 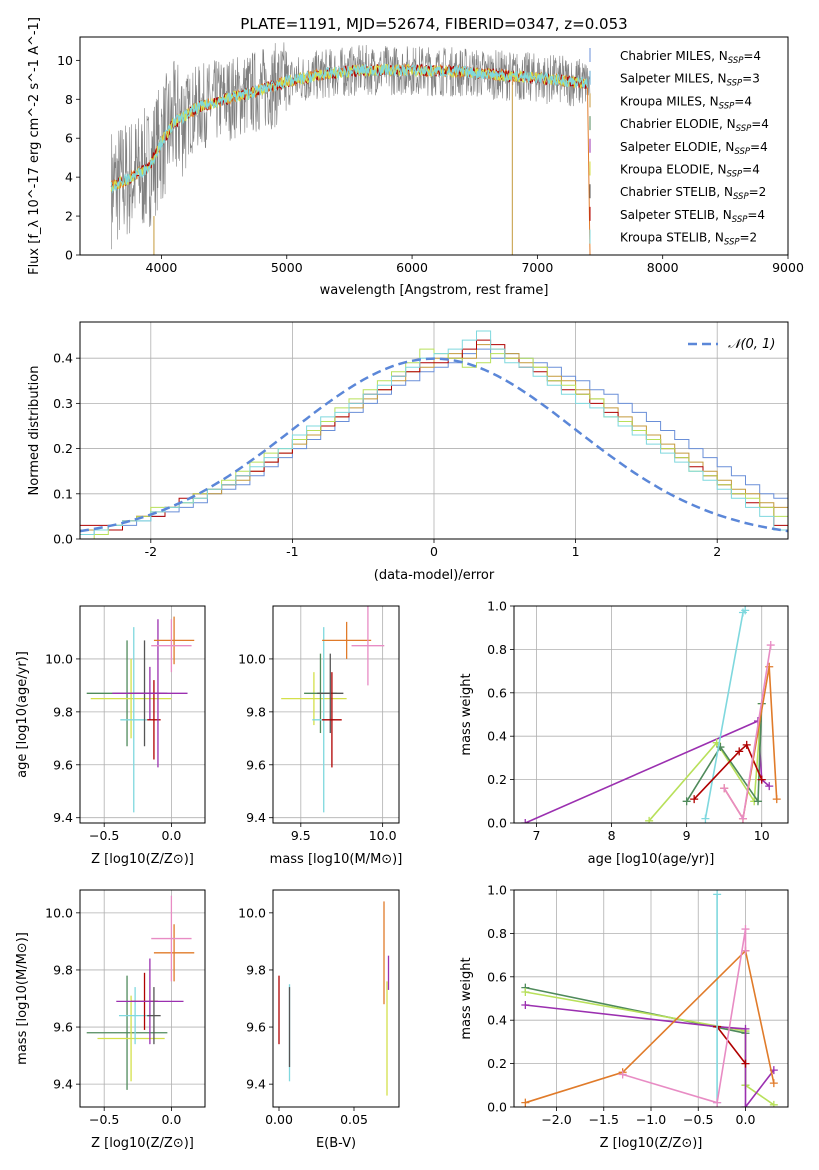 I want to click on x-tick-label: 0.05, so click(x=354, y=1119).